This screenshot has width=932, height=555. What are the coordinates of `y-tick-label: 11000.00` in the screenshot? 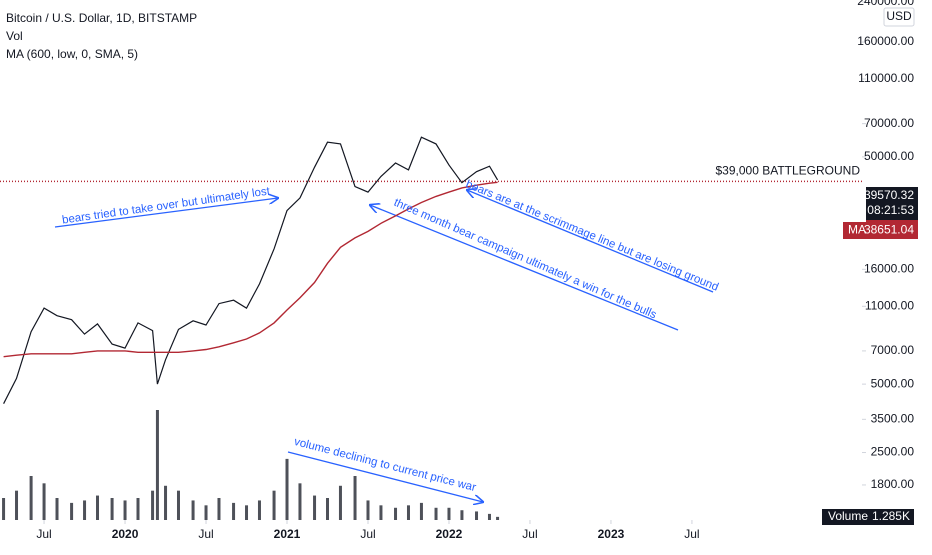 It's located at (889, 305).